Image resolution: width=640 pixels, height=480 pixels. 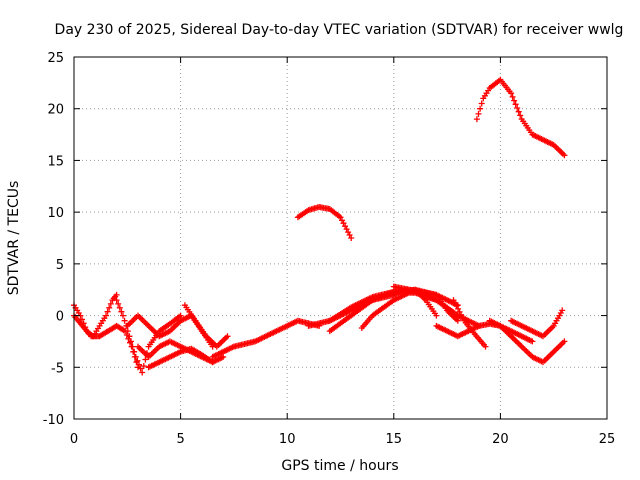 What do you see at coordinates (55, 58) in the screenshot?
I see `y-tick-label: 25` at bounding box center [55, 58].